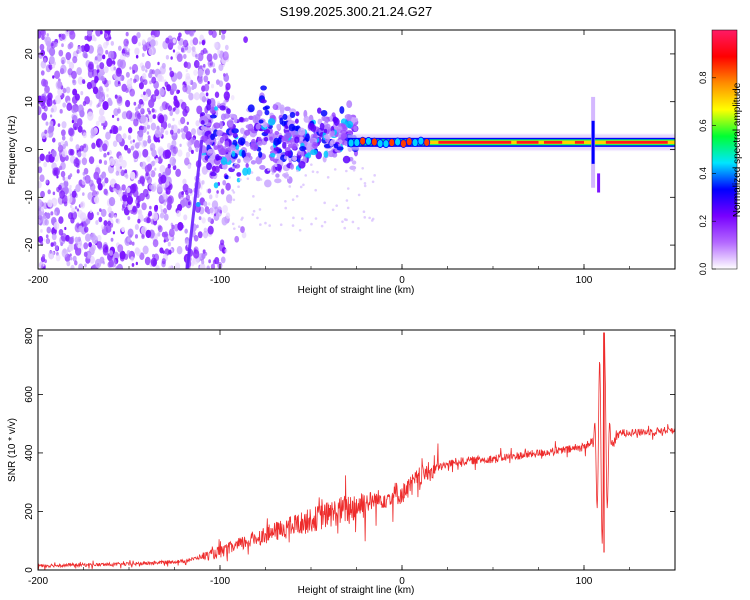  I want to click on spectrogram-x-label: Height of straight line (km), so click(356, 290).